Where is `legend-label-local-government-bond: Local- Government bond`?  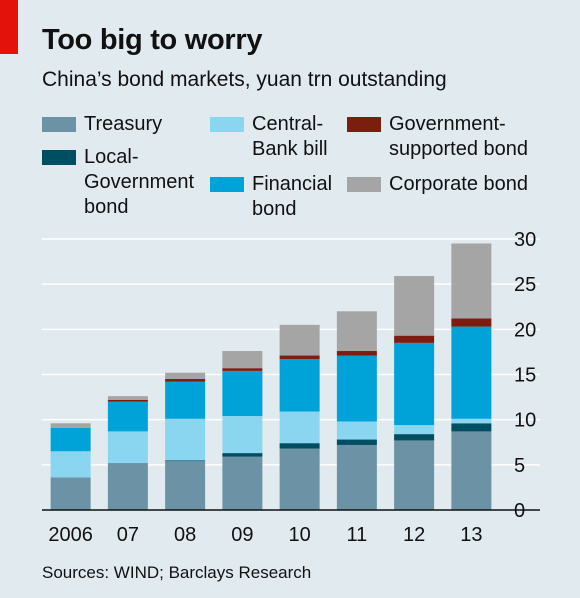
legend-label-local-government-bond: Local- Government bond is located at coordinates (139, 182).